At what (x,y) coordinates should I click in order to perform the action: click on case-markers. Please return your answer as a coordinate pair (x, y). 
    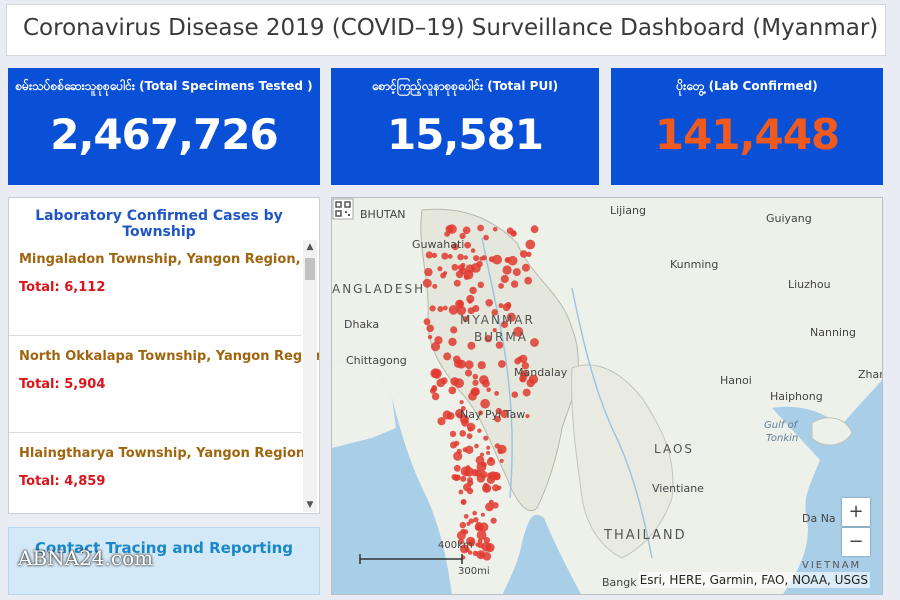
    Looking at the image, I should click on (480, 392).